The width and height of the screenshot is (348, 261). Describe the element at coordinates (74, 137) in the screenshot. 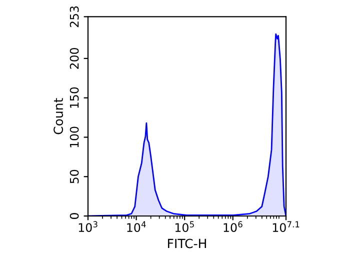

I see `y-tick-label: 100` at that location.